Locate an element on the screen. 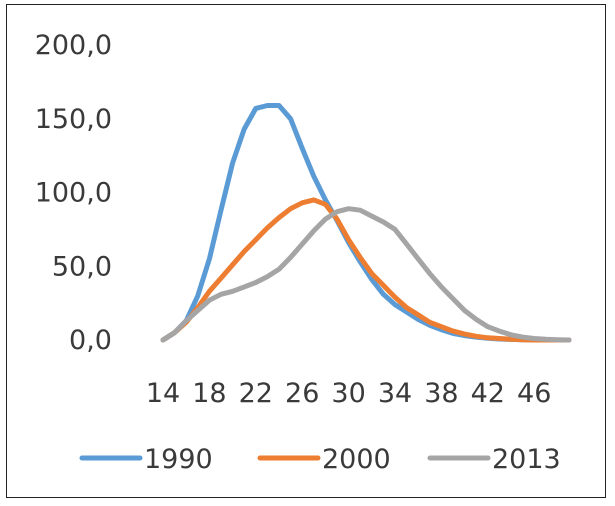  x-tick-label: 14 is located at coordinates (163, 393).